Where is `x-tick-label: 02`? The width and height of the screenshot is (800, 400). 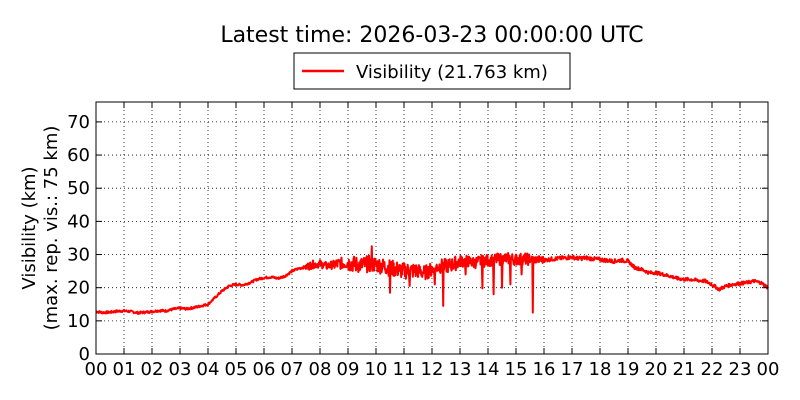
x-tick-label: 02 is located at coordinates (152, 369).